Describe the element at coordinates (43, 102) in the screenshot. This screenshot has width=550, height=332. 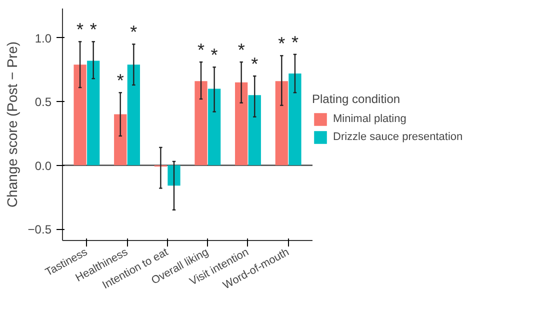
I see `y-tick-label: 0.5` at that location.